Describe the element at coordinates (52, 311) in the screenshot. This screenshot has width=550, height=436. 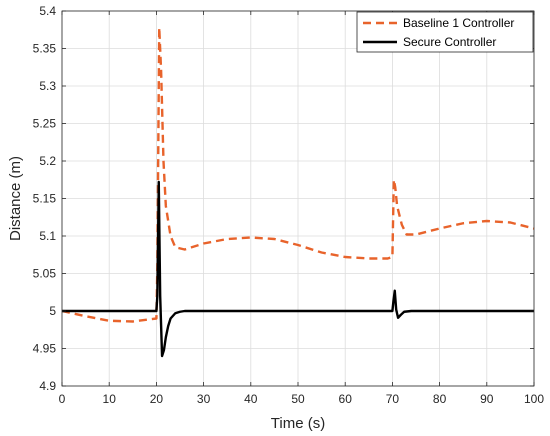
I see `y-tick-label: 5` at that location.